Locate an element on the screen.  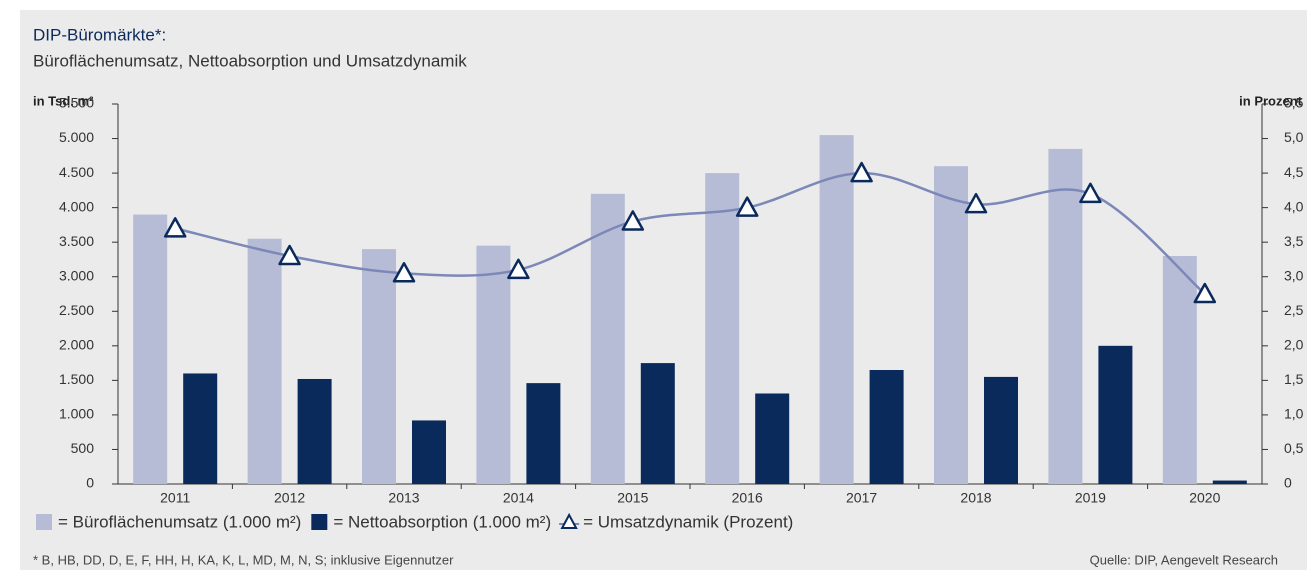
y2-tick-label: 0 is located at coordinates (1288, 483).